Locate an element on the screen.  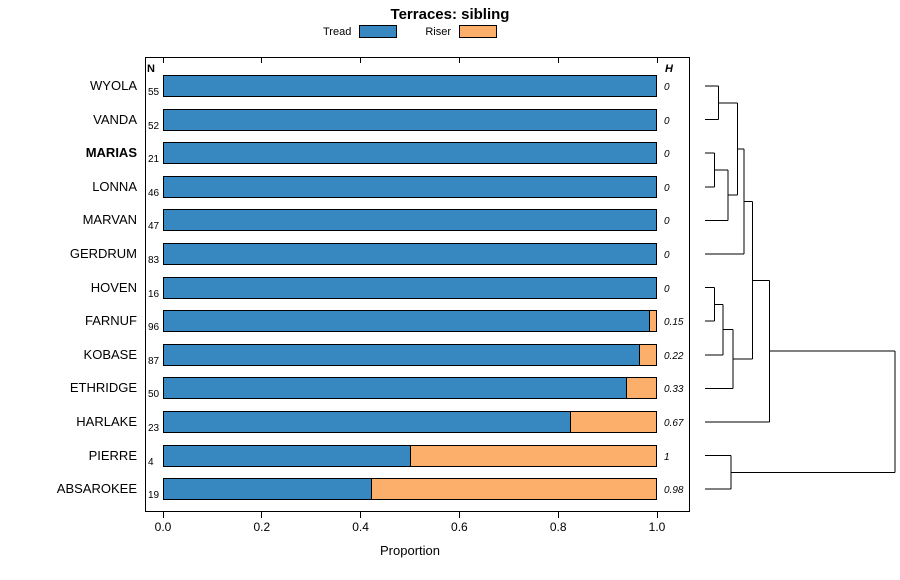
x-axis-tick-label: 0.6 is located at coordinates (459, 527).